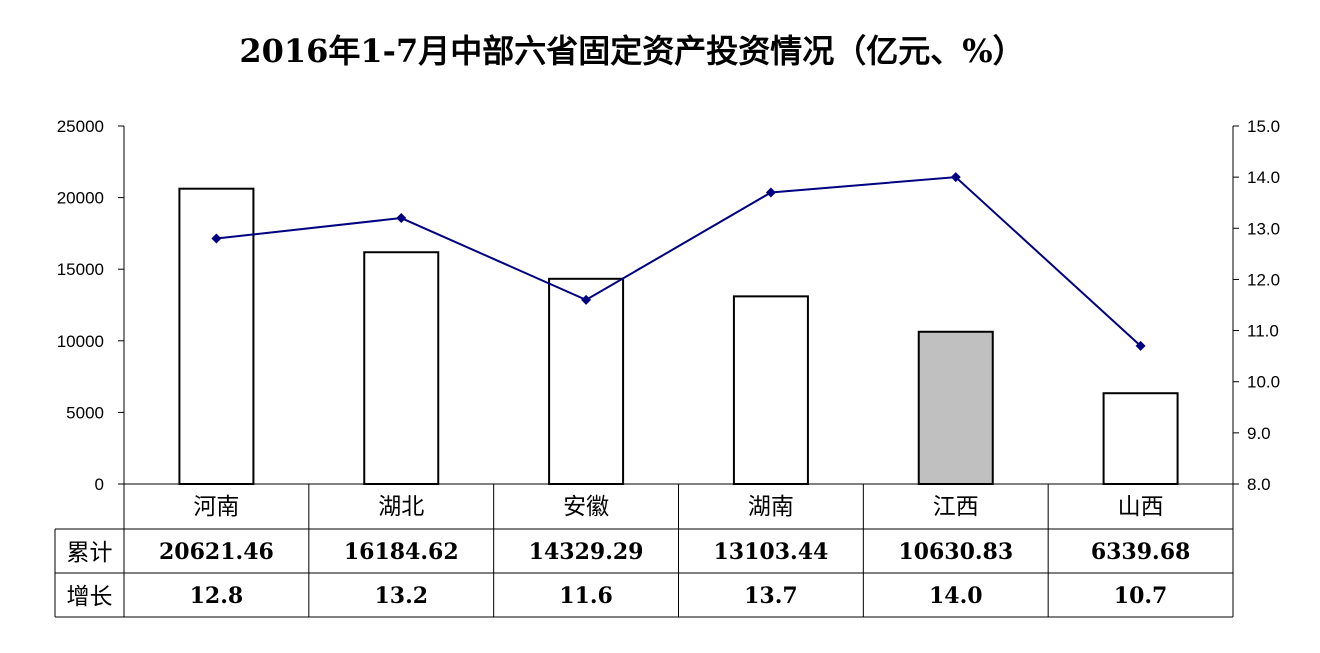 The width and height of the screenshot is (1320, 653). I want to click on right-tick-label: 10.0, so click(1263, 382).